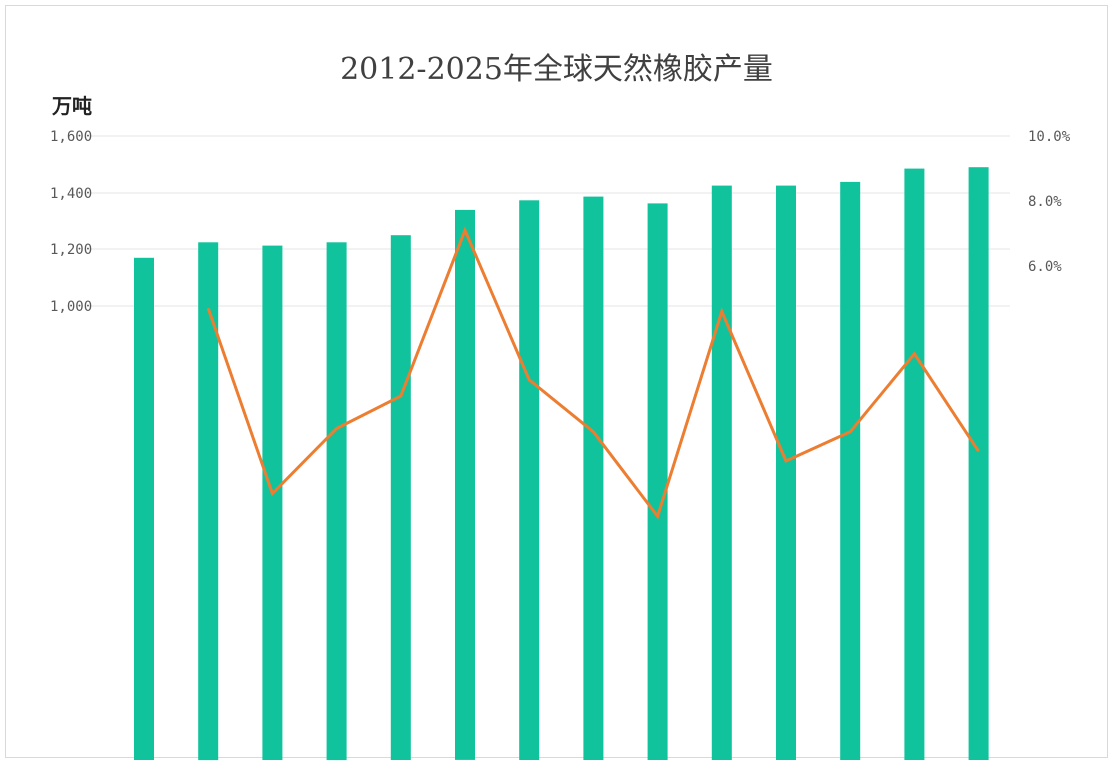 The width and height of the screenshot is (1113, 763). What do you see at coordinates (400, 497) in the screenshot?
I see `bar-2016` at bounding box center [400, 497].